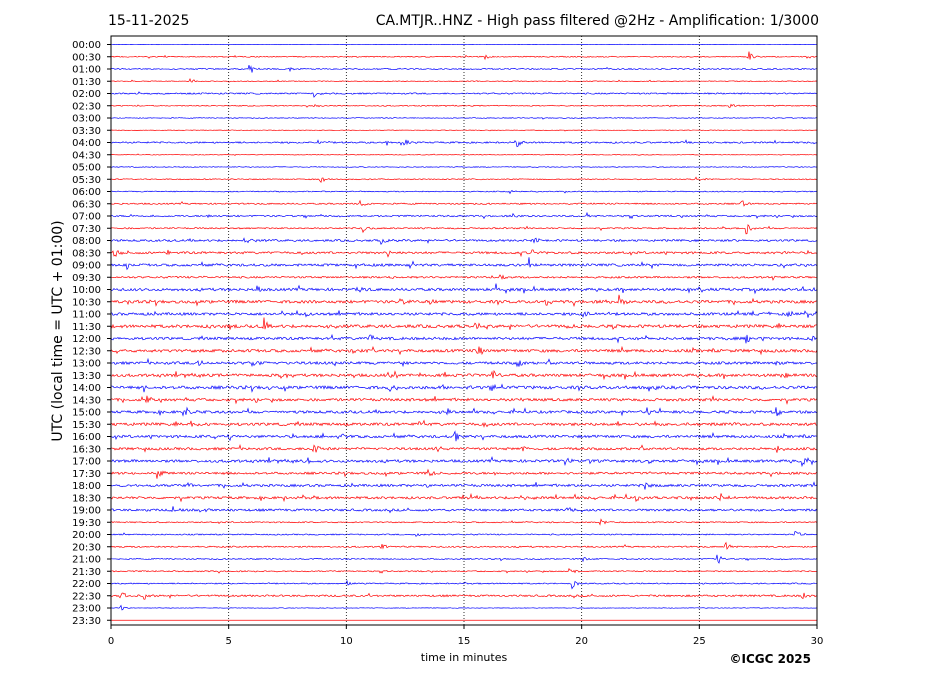 This screenshot has width=927, height=696. What do you see at coordinates (58, 330) in the screenshot?
I see `y-axis-label: UTC (local time = UTC + 01:00)` at bounding box center [58, 330].